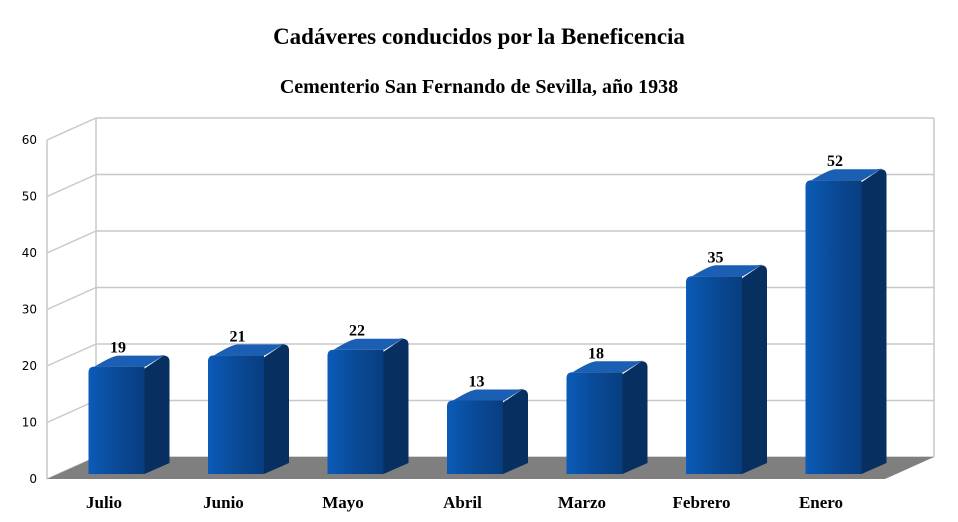 The image size is (958, 522). What do you see at coordinates (29, 197) in the screenshot?
I see `y-tick-label: 50` at bounding box center [29, 197].